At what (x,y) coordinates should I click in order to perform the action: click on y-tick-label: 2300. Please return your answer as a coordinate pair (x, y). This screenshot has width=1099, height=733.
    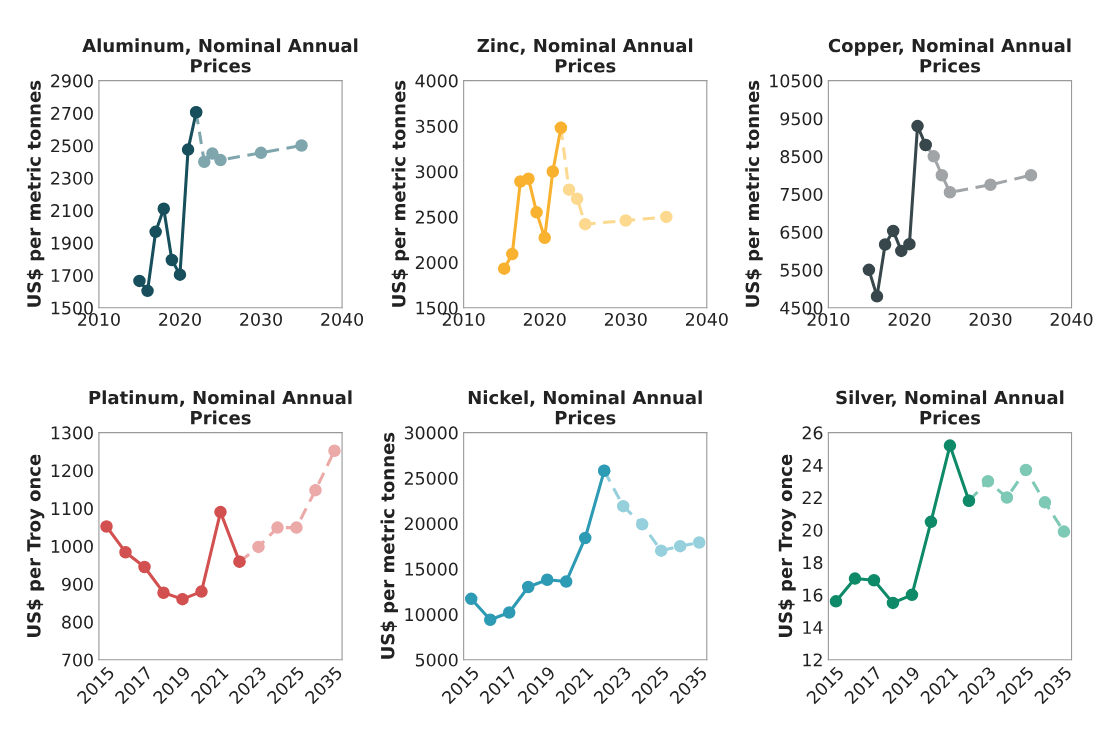
    Looking at the image, I should click on (72, 178).